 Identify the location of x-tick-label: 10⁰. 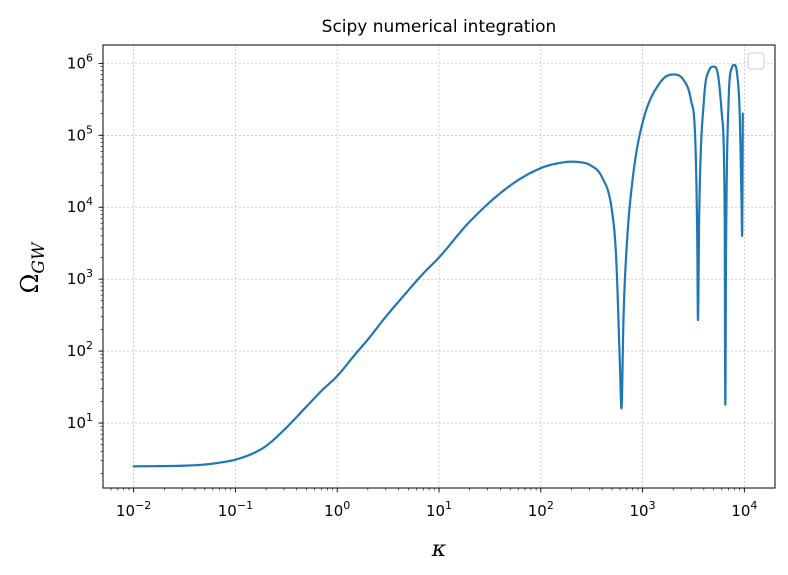
(337, 509).